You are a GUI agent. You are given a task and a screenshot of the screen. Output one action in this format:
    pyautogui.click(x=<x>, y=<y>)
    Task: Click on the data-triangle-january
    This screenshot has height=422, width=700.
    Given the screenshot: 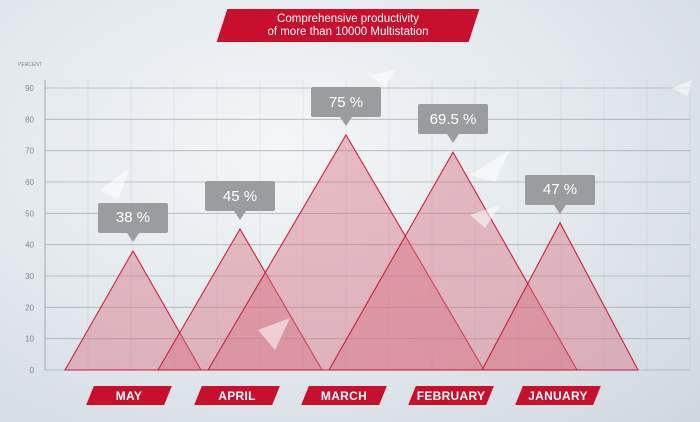 What is the action you would take?
    pyautogui.click(x=560, y=296)
    